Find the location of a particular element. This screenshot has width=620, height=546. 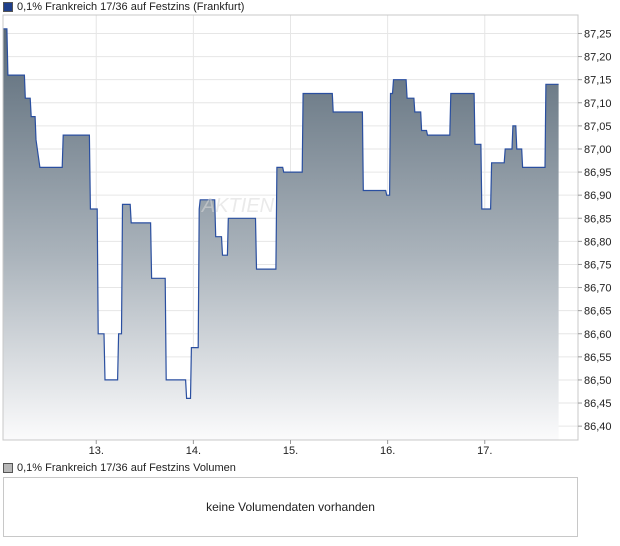

x-tick-label: 13. is located at coordinates (96, 451).